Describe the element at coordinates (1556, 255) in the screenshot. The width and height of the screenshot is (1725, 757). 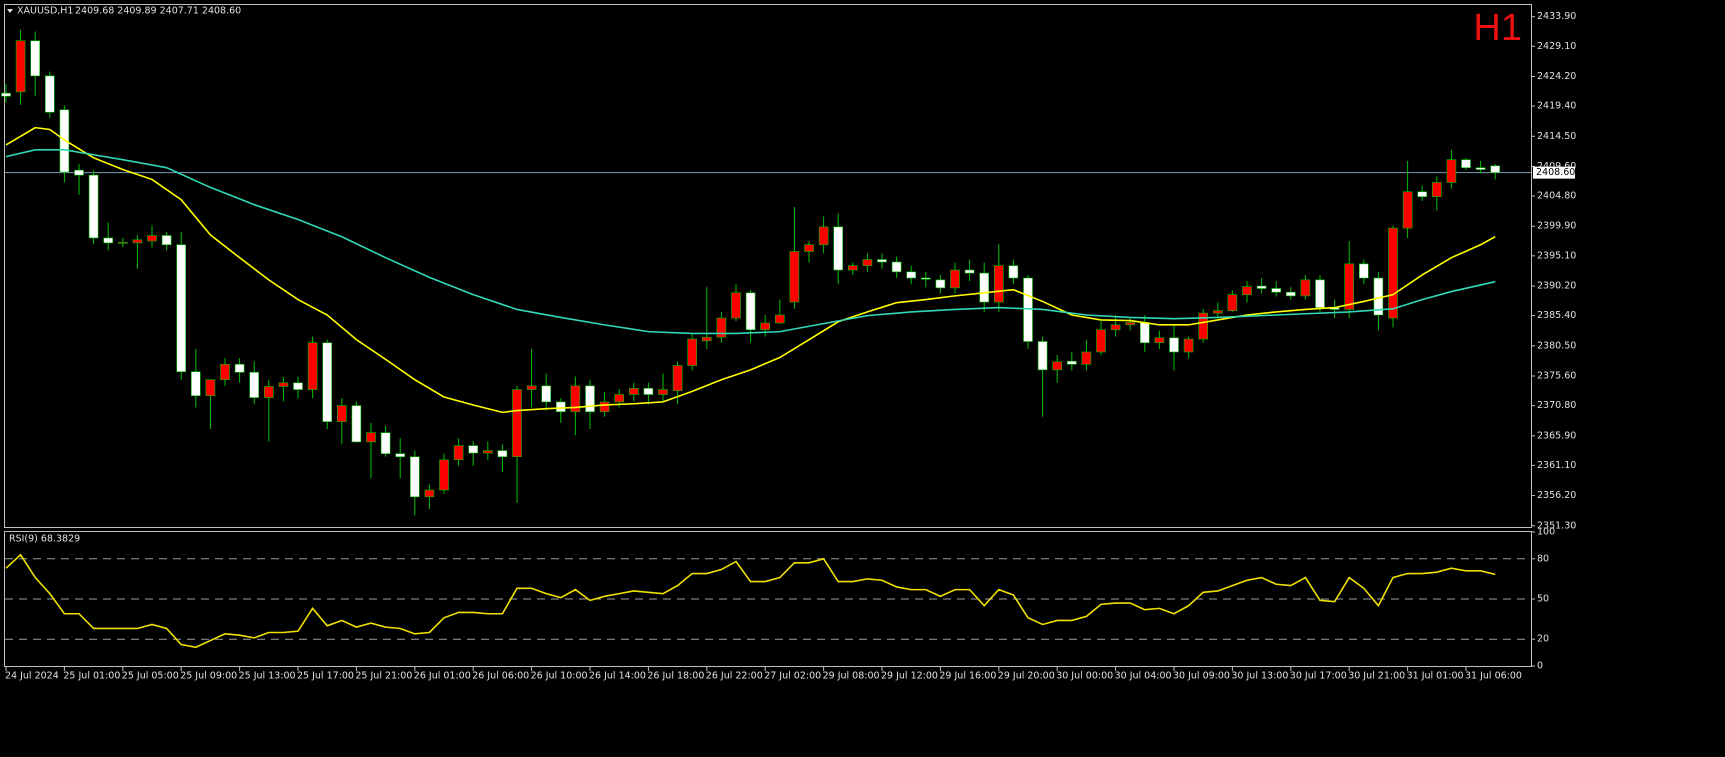
I see `y-tick-label: 2395.10` at that location.